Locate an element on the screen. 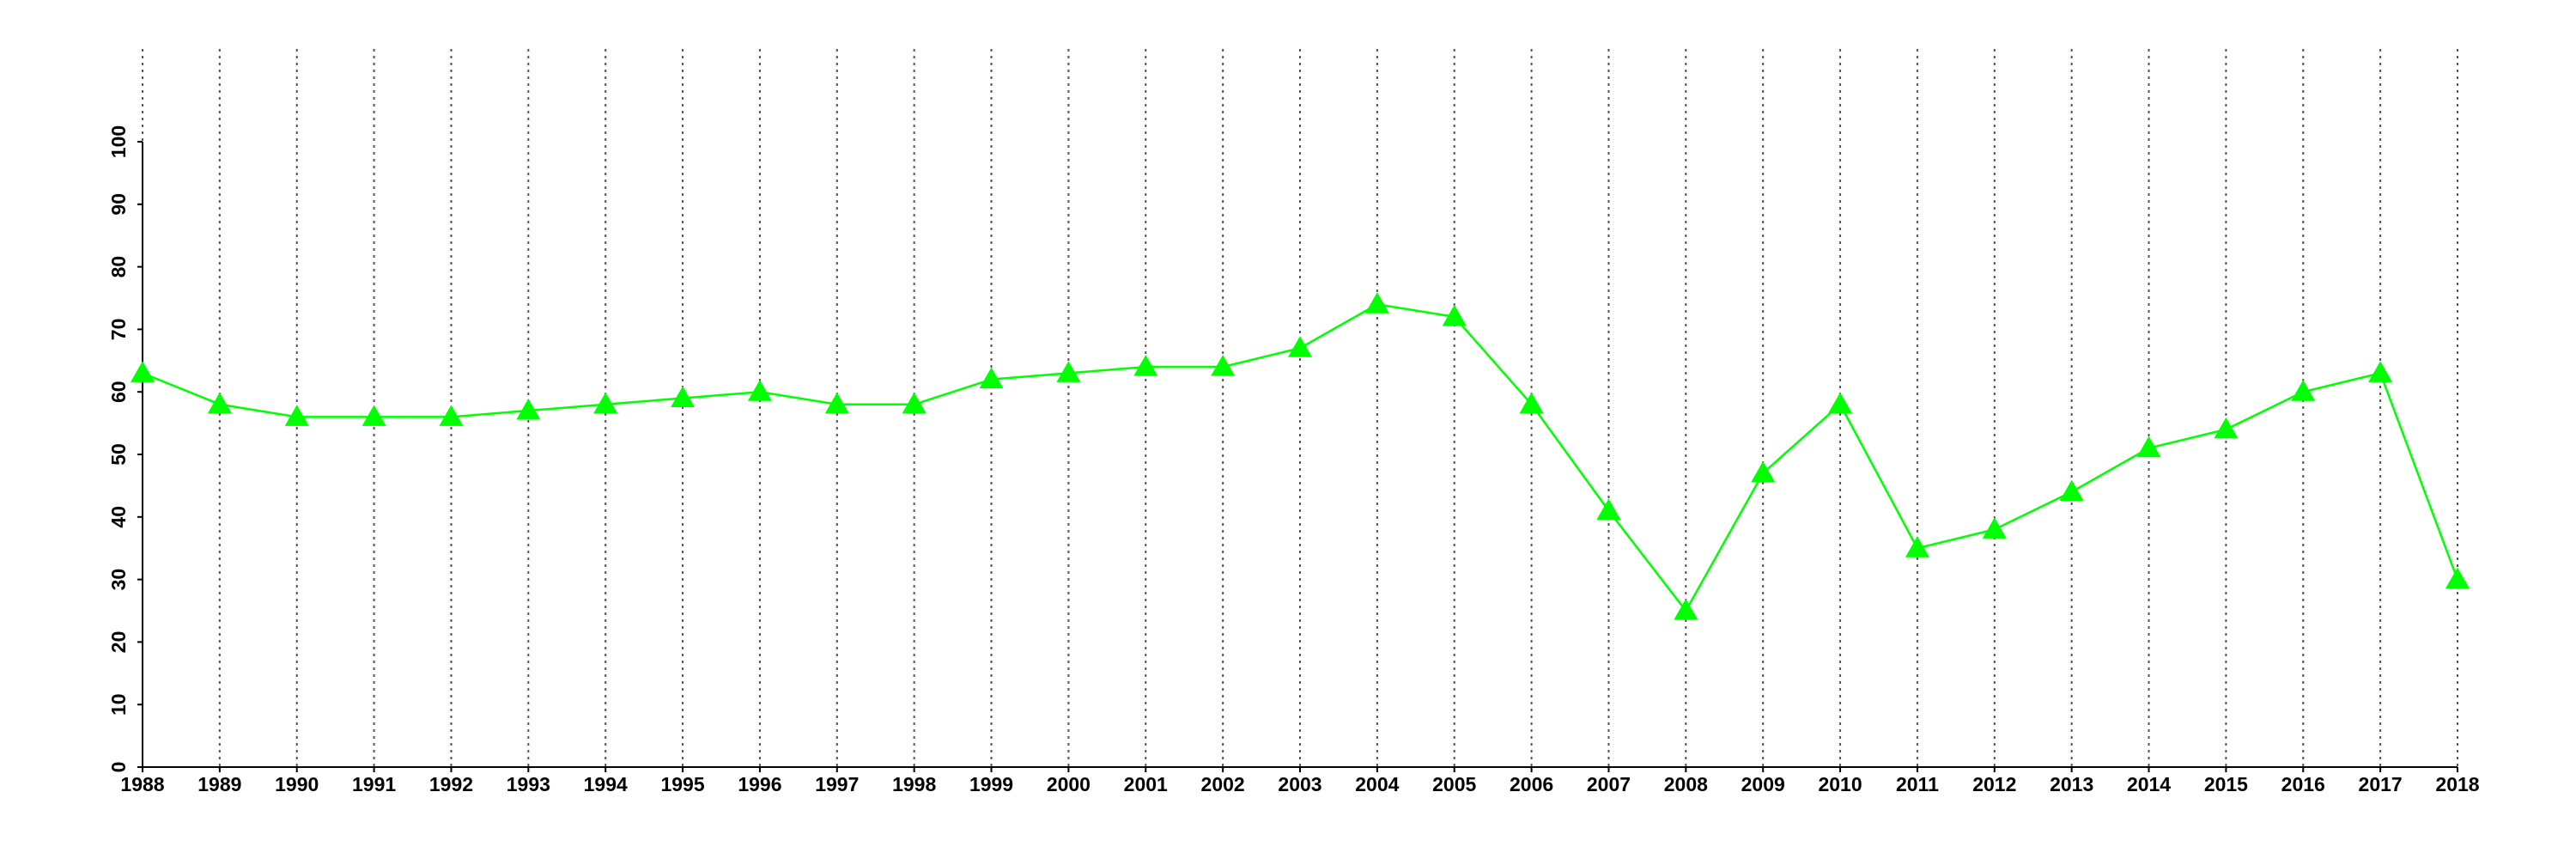  y-tick-label: 40 is located at coordinates (118, 517).